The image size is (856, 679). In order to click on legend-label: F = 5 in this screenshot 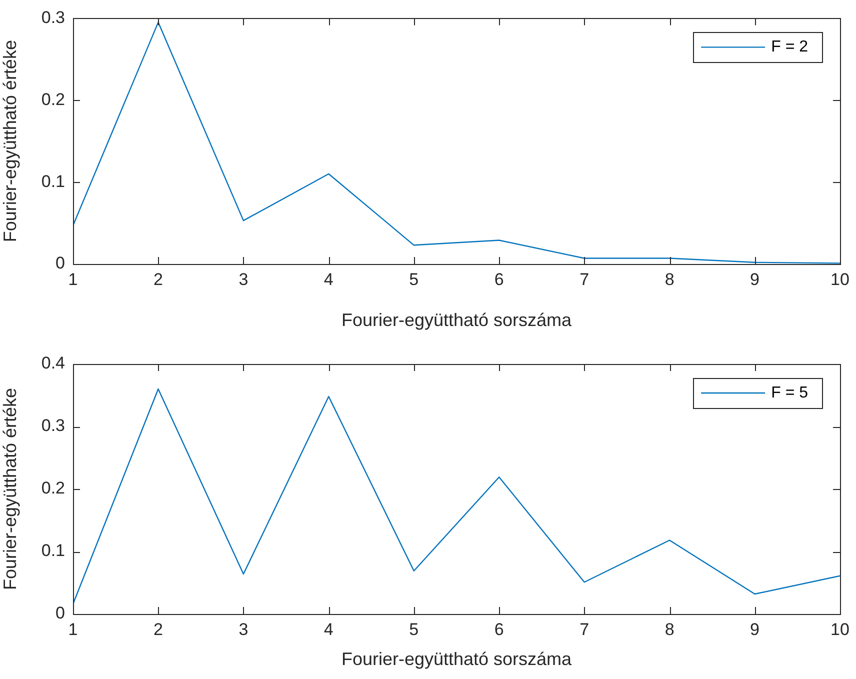, I will do `click(789, 393)`.